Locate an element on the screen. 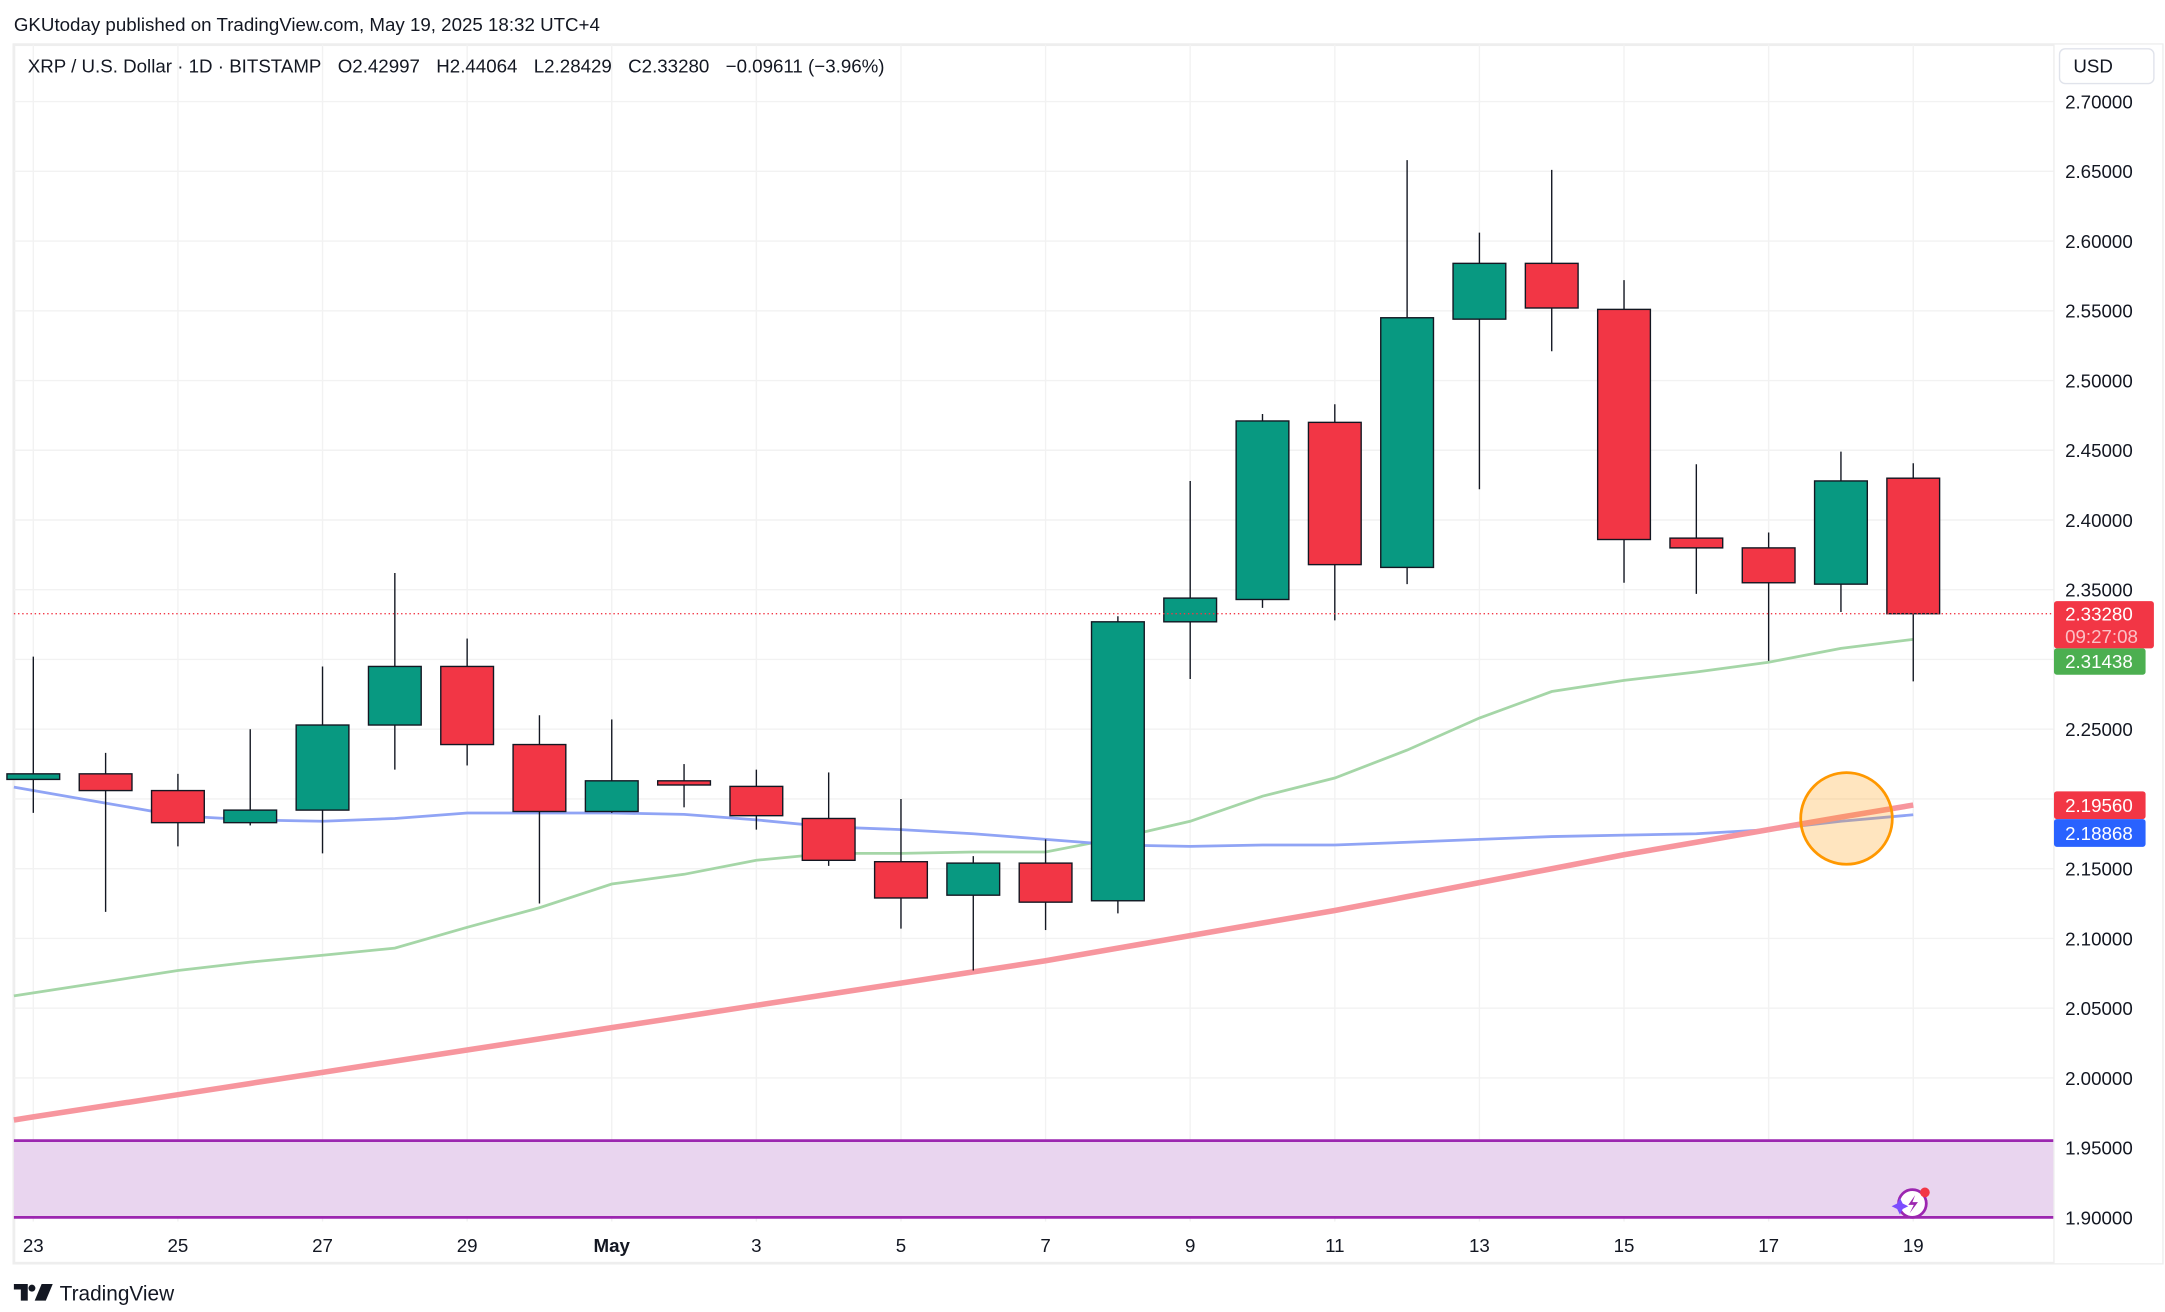 The height and width of the screenshot is (1312, 2165). price-badges: 2.33280 09:27:08 2.31438 2.19560 2.18868 is located at coordinates (2103, 724).